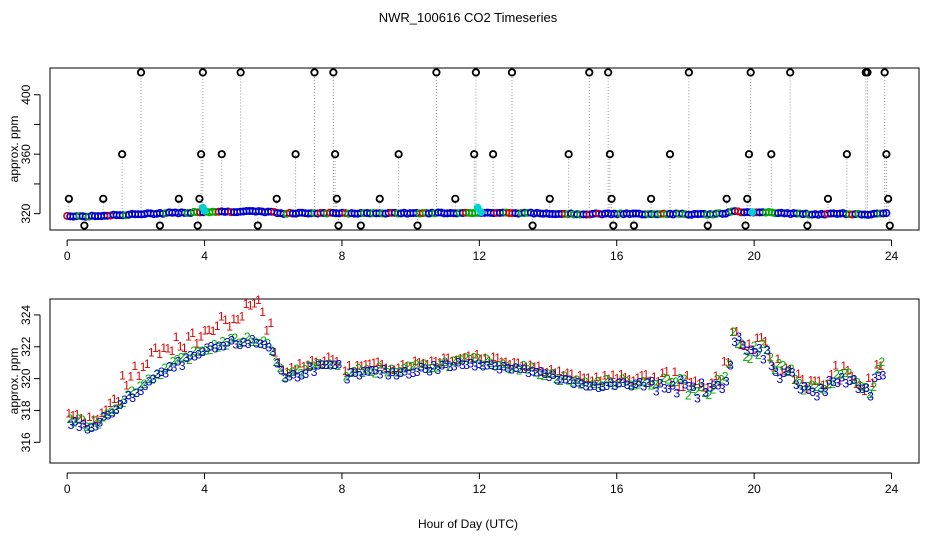 Image resolution: width=936 pixels, height=540 pixels. I want to click on y-tick-label: 360, so click(26, 154).